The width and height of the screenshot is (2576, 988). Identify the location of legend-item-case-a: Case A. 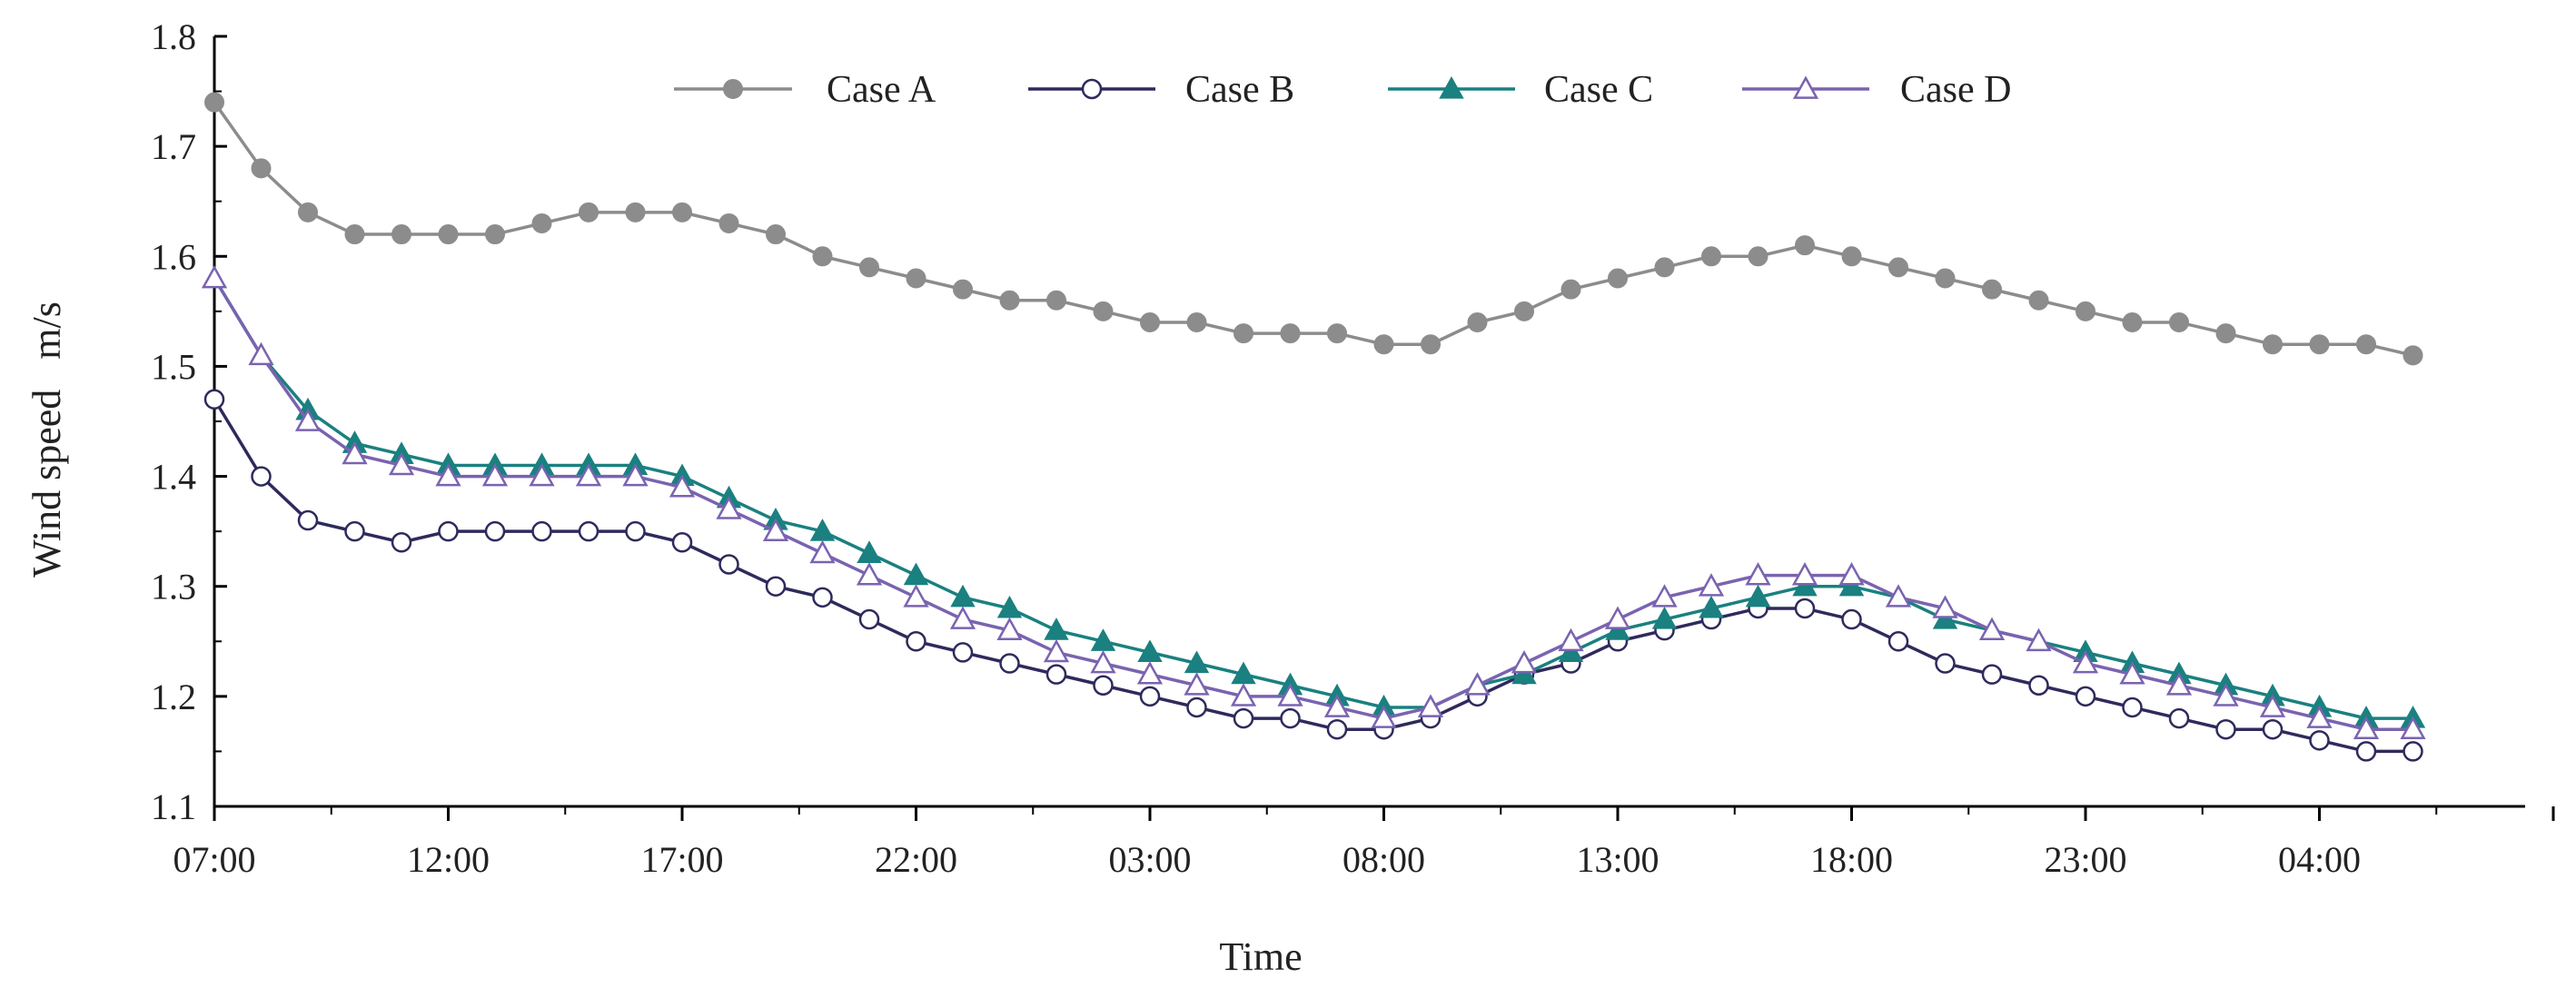
(805, 90).